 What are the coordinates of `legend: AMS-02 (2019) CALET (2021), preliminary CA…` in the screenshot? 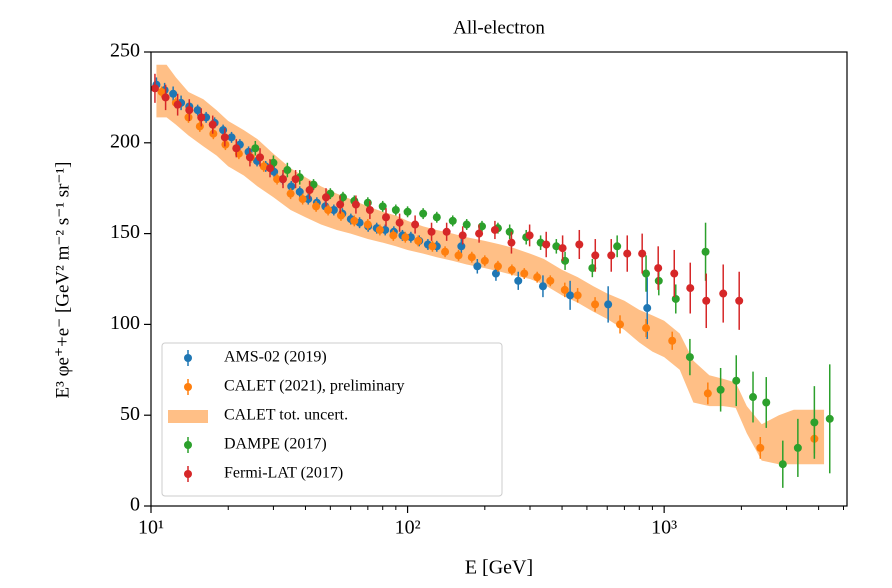 It's located at (332, 419).